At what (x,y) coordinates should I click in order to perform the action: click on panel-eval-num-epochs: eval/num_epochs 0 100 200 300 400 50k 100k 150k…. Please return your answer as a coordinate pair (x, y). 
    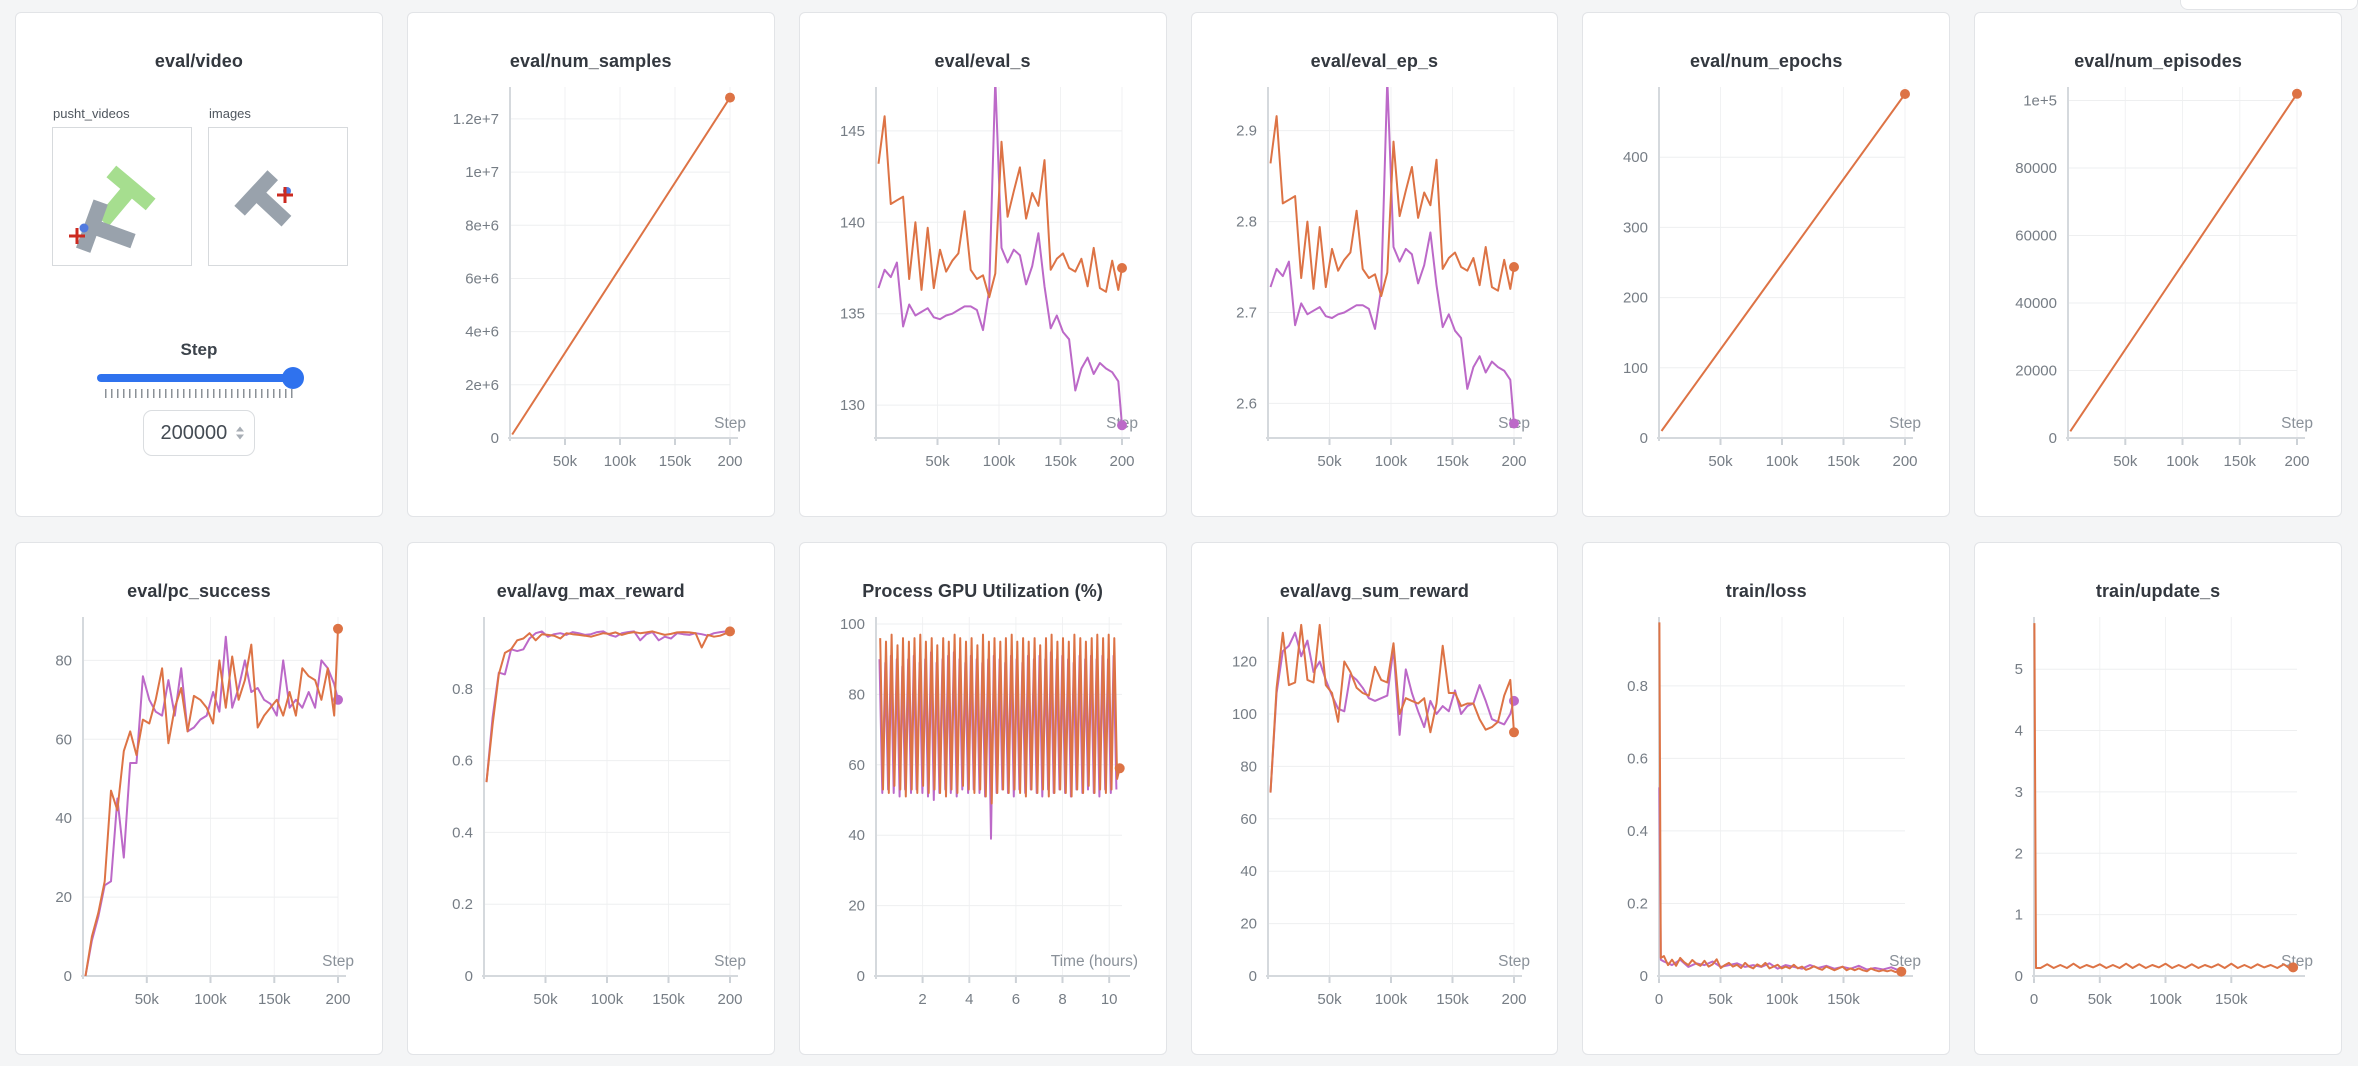
    Looking at the image, I should click on (1766, 264).